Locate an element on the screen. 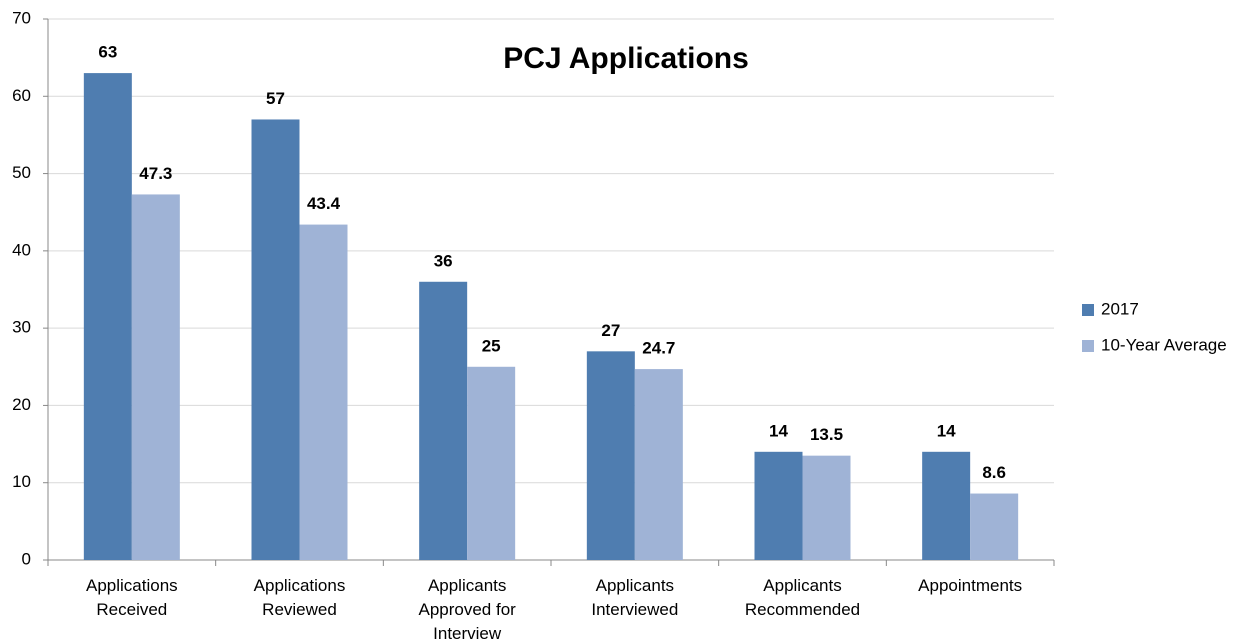  data-label: 57 is located at coordinates (275, 98).